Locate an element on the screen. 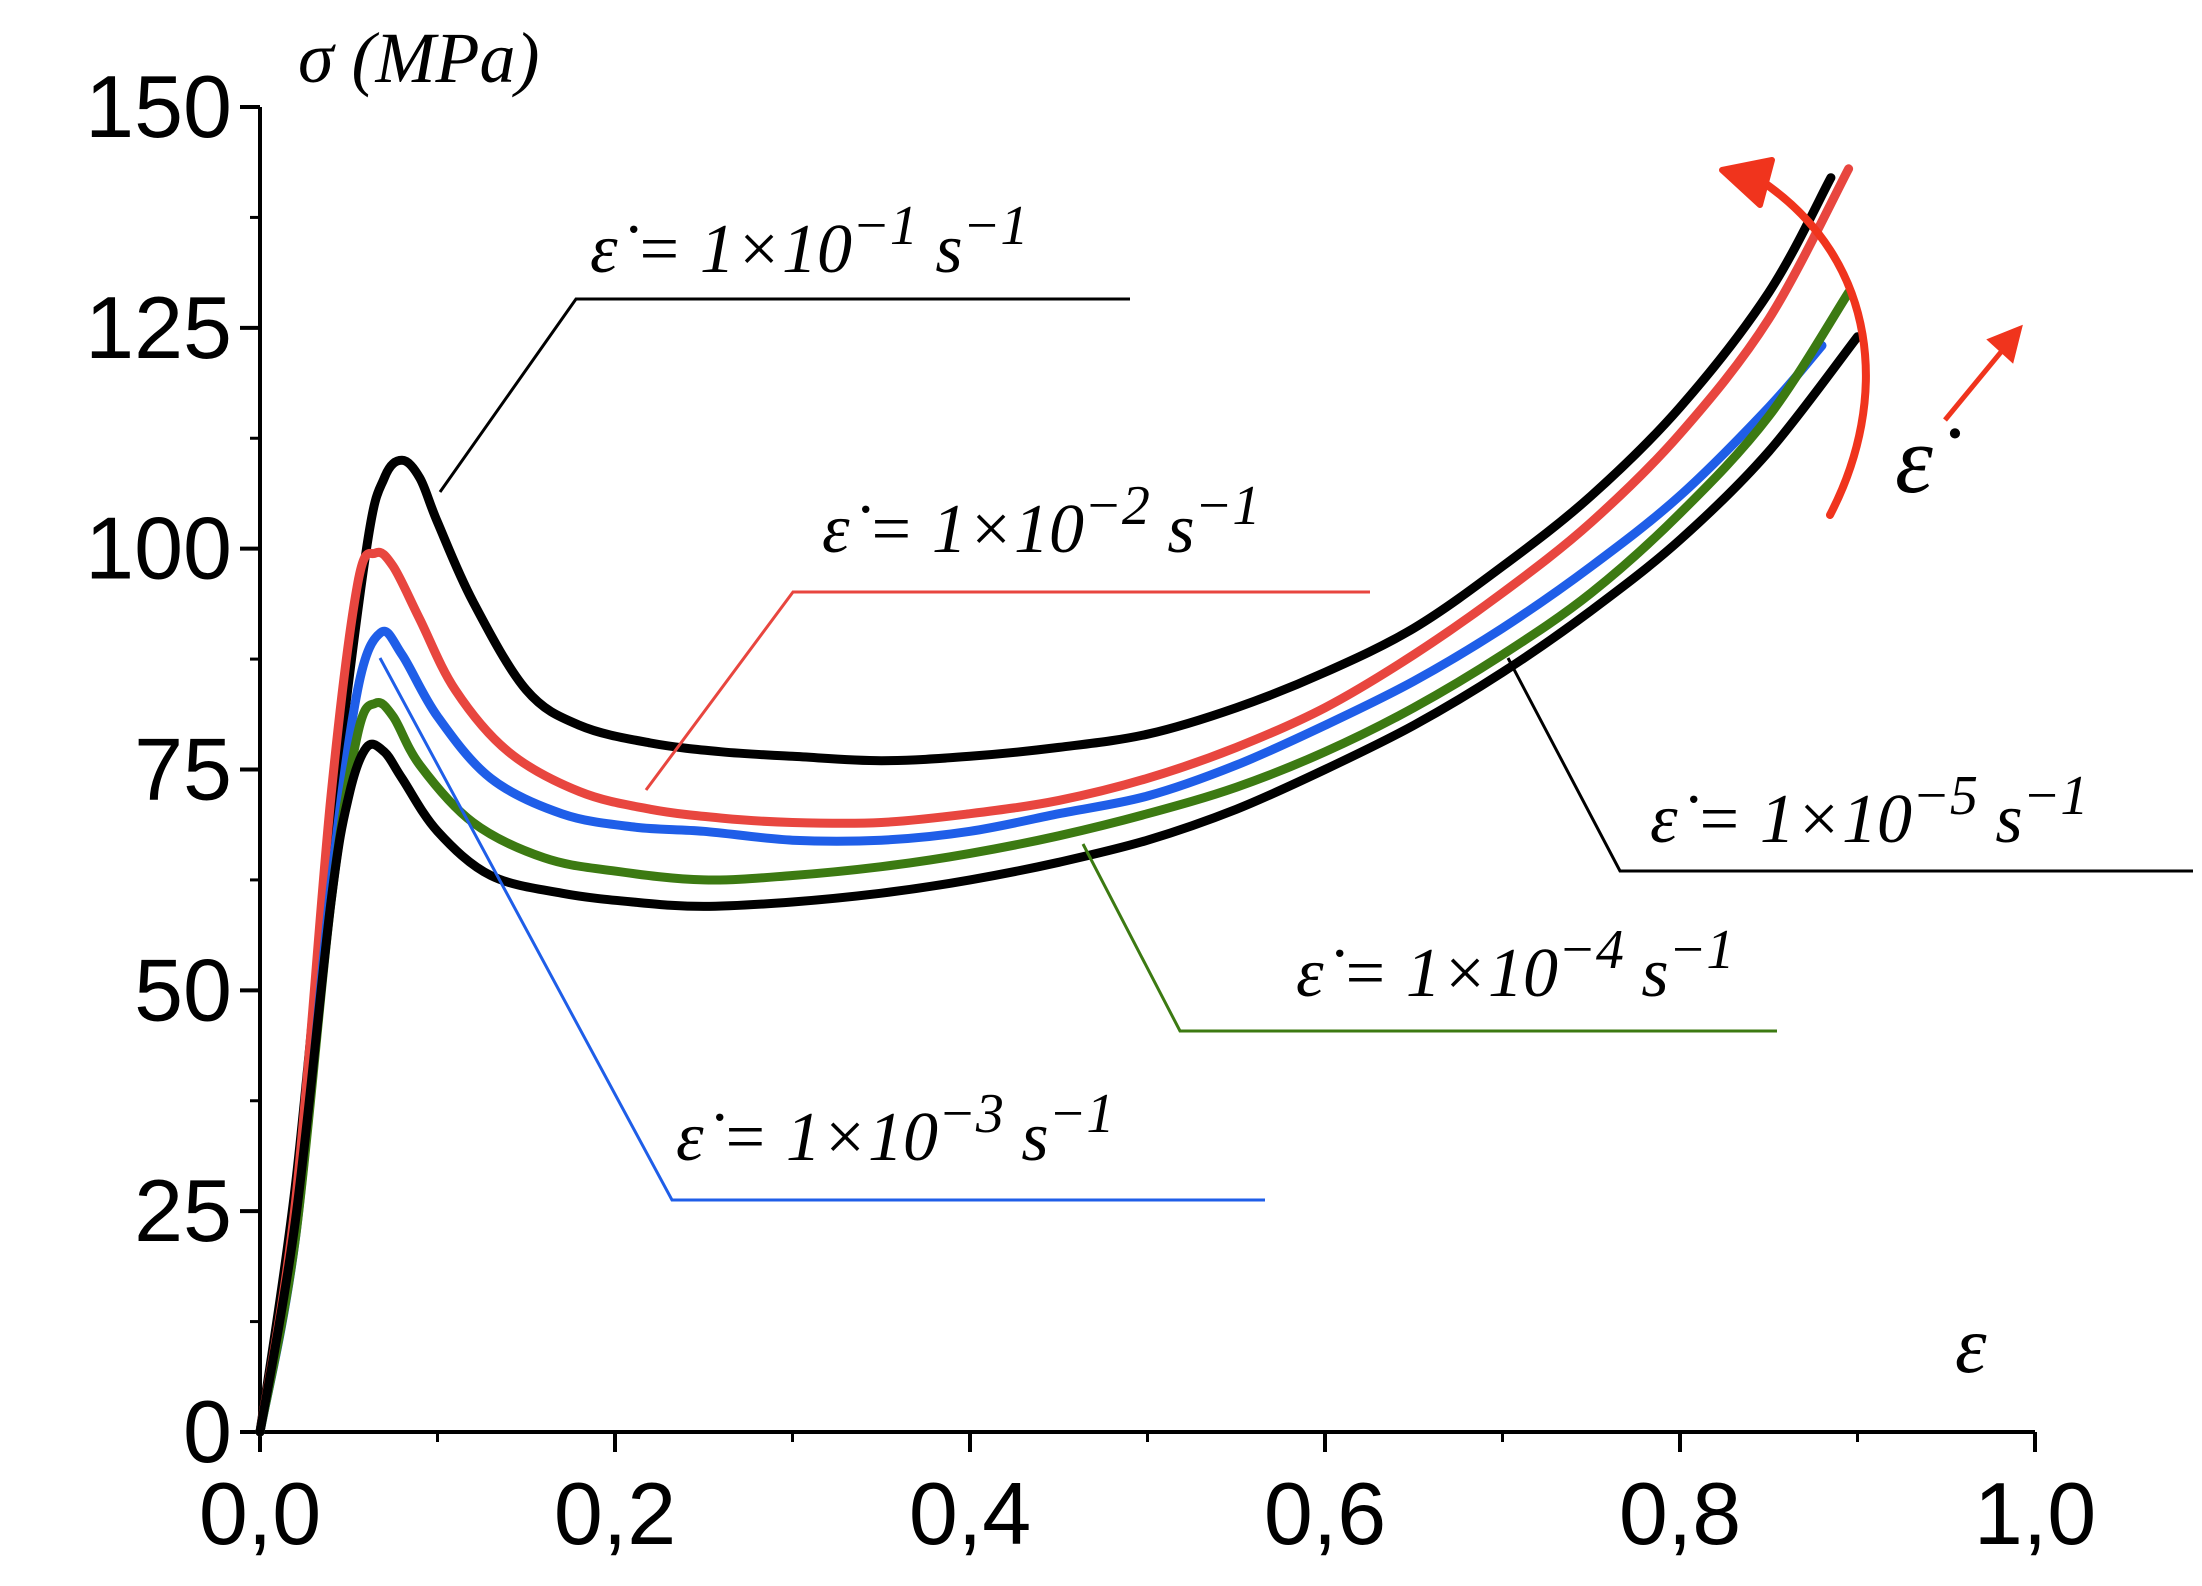 This screenshot has width=2202, height=1586. rate-label-5: ε̇ = 1×10−5 s−1 is located at coordinates (1869, 811).